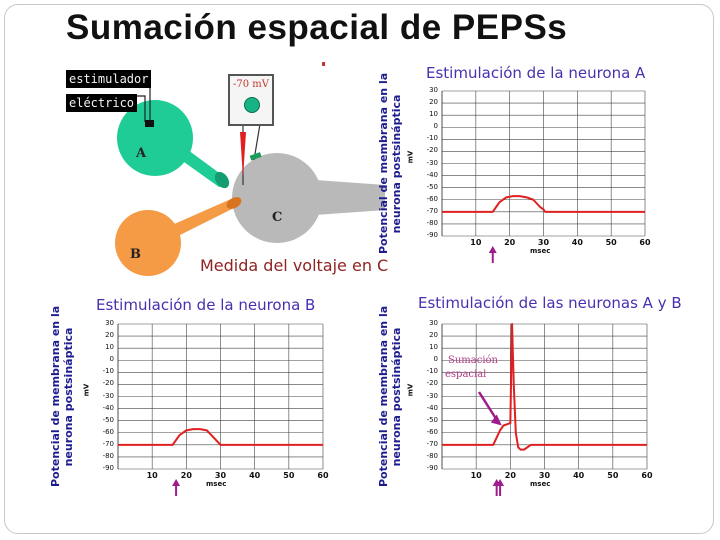 The image size is (720, 540). I want to click on chart-title: Estimulación de la neurona B, so click(206, 305).